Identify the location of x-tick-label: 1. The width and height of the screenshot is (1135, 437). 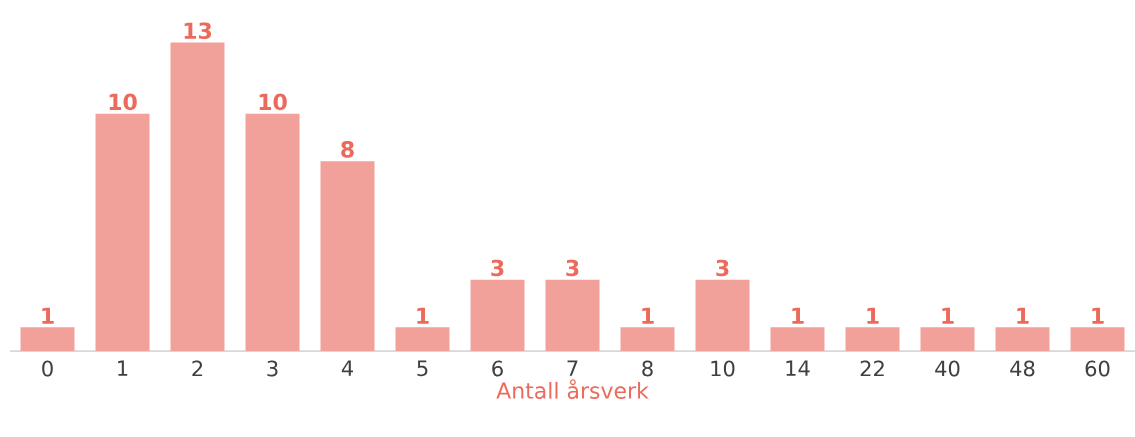
(123, 368).